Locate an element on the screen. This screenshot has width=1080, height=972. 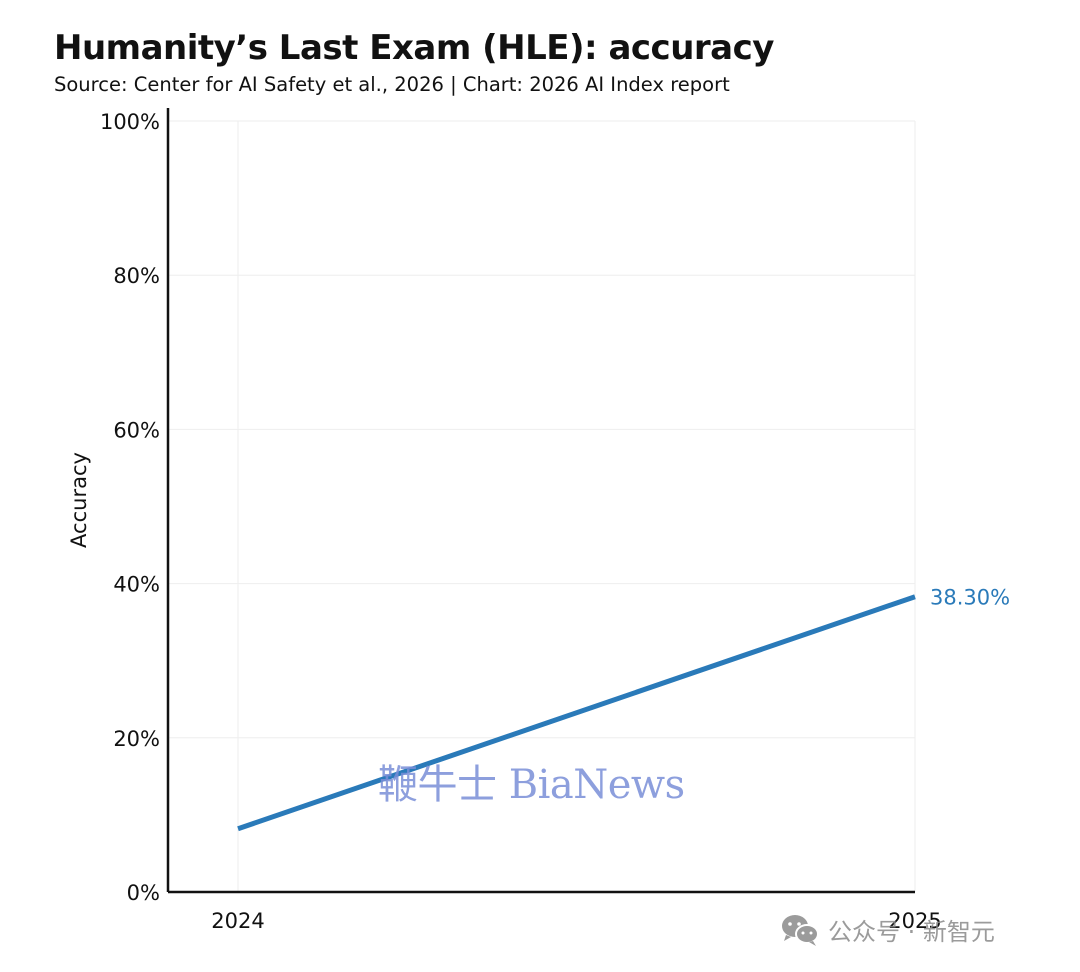
y-tick-label: 60% is located at coordinates (136, 430).